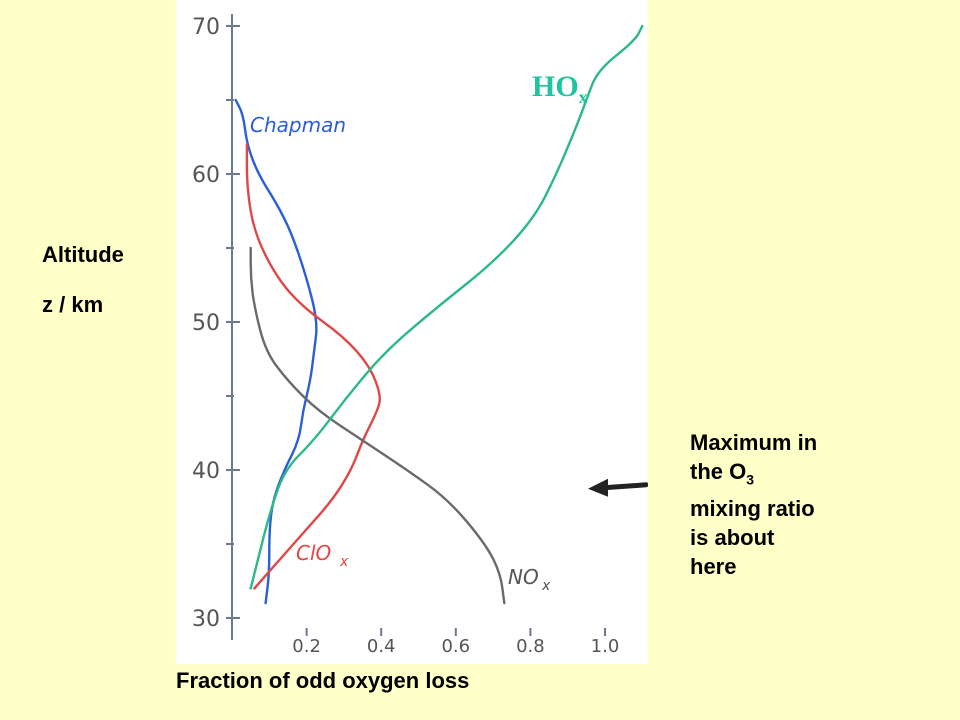 This screenshot has height=720, width=960. I want to click on y-axis-label-line1: Altitude, so click(83, 254).